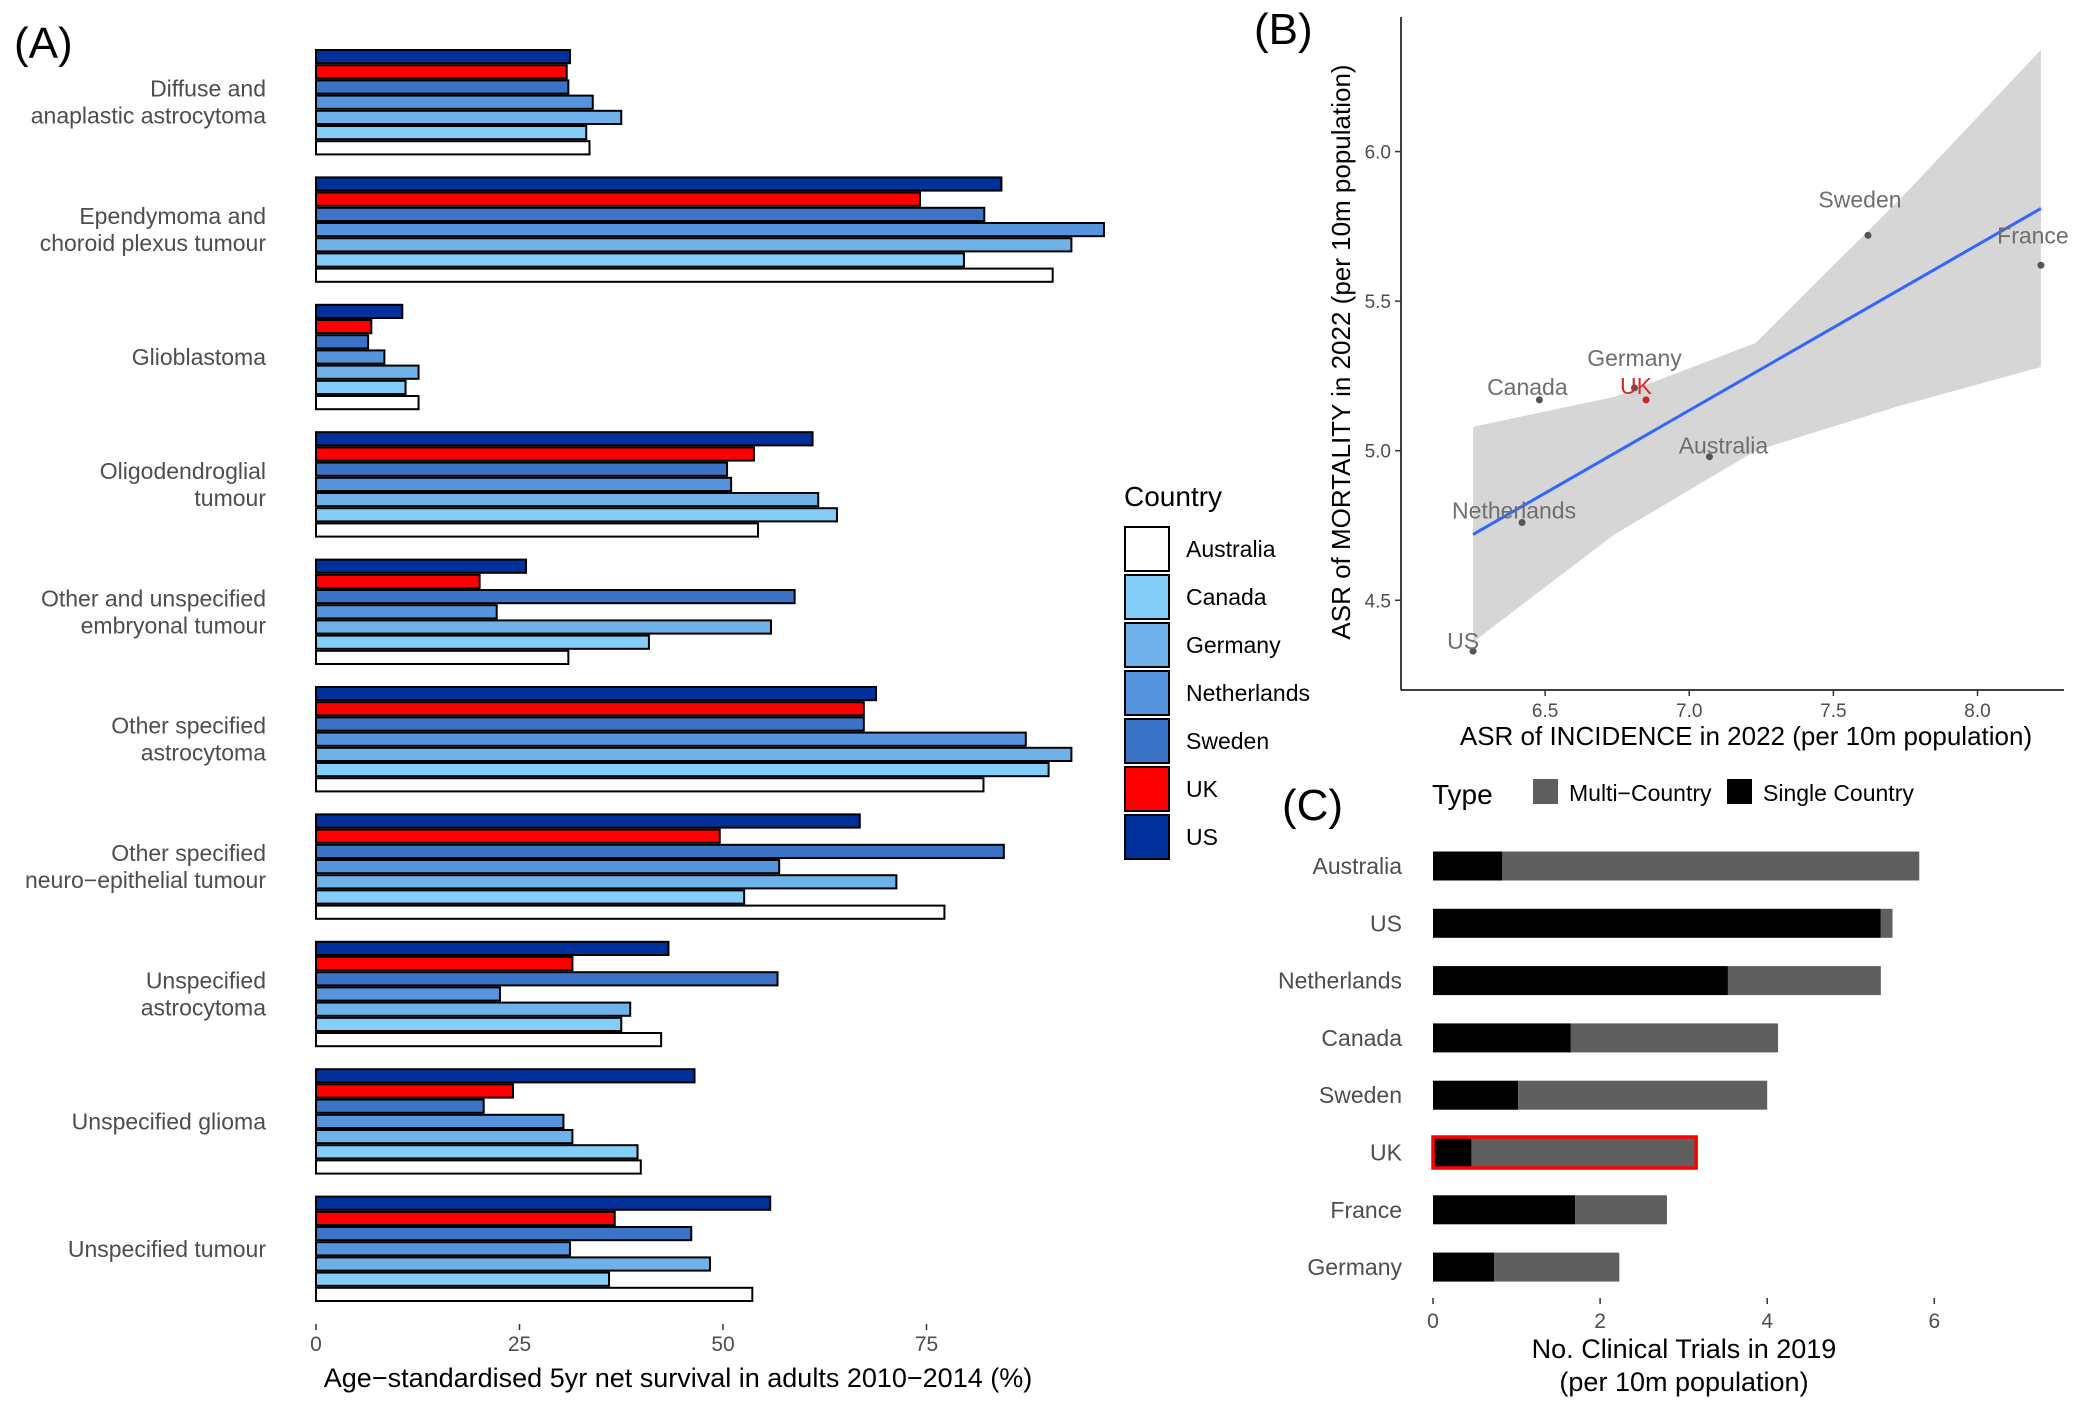 This screenshot has height=1409, width=2079. Describe the element at coordinates (1202, 789) in the screenshot. I see `legend-label-uk: UK` at that location.